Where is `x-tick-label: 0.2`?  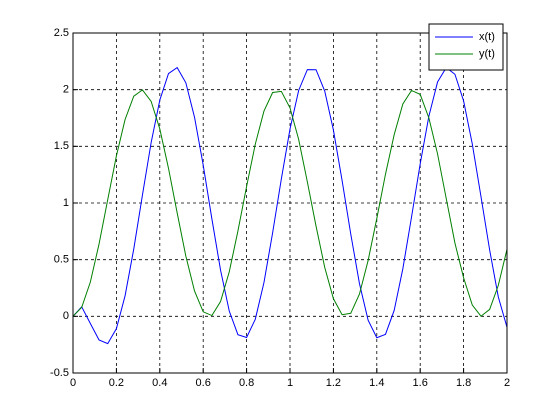 x-tick-label: 0.2 is located at coordinates (116, 383).